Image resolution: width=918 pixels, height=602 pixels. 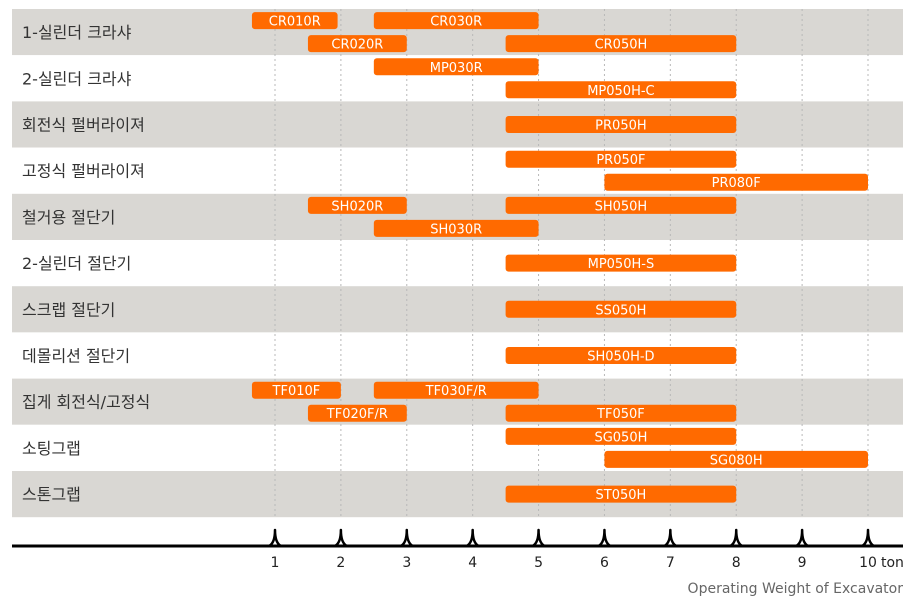 I want to click on bar-label: ST050H, so click(x=621, y=495).